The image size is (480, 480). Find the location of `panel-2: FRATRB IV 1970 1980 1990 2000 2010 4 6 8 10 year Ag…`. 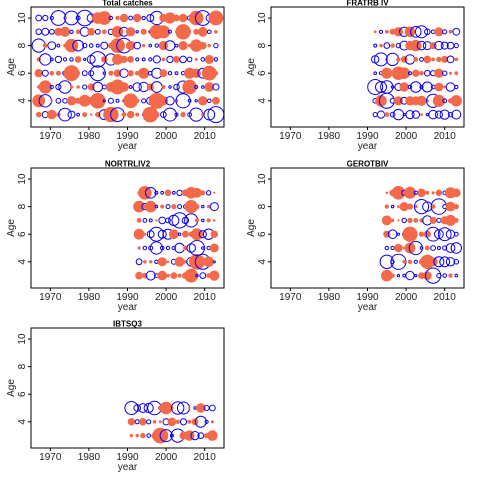

panel-2: FRATRB IV 1970 1980 1990 2000 2010 4 6 8 10 year Ag… is located at coordinates (355, 76).